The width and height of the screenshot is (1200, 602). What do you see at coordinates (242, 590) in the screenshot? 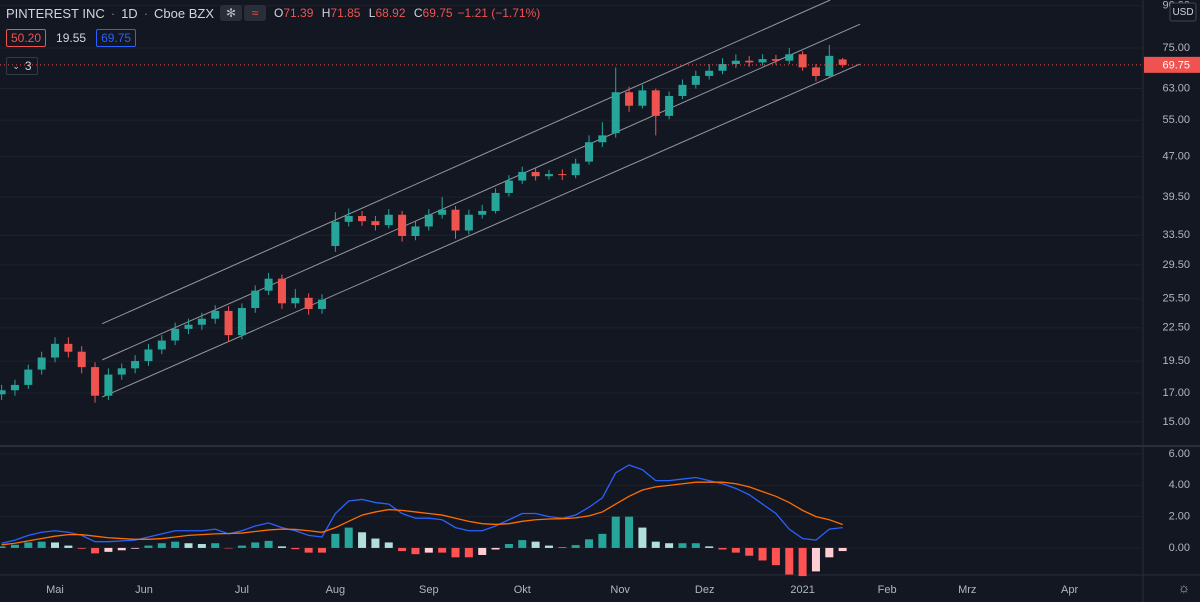
I see `x-tick-label: Jul` at bounding box center [242, 590].